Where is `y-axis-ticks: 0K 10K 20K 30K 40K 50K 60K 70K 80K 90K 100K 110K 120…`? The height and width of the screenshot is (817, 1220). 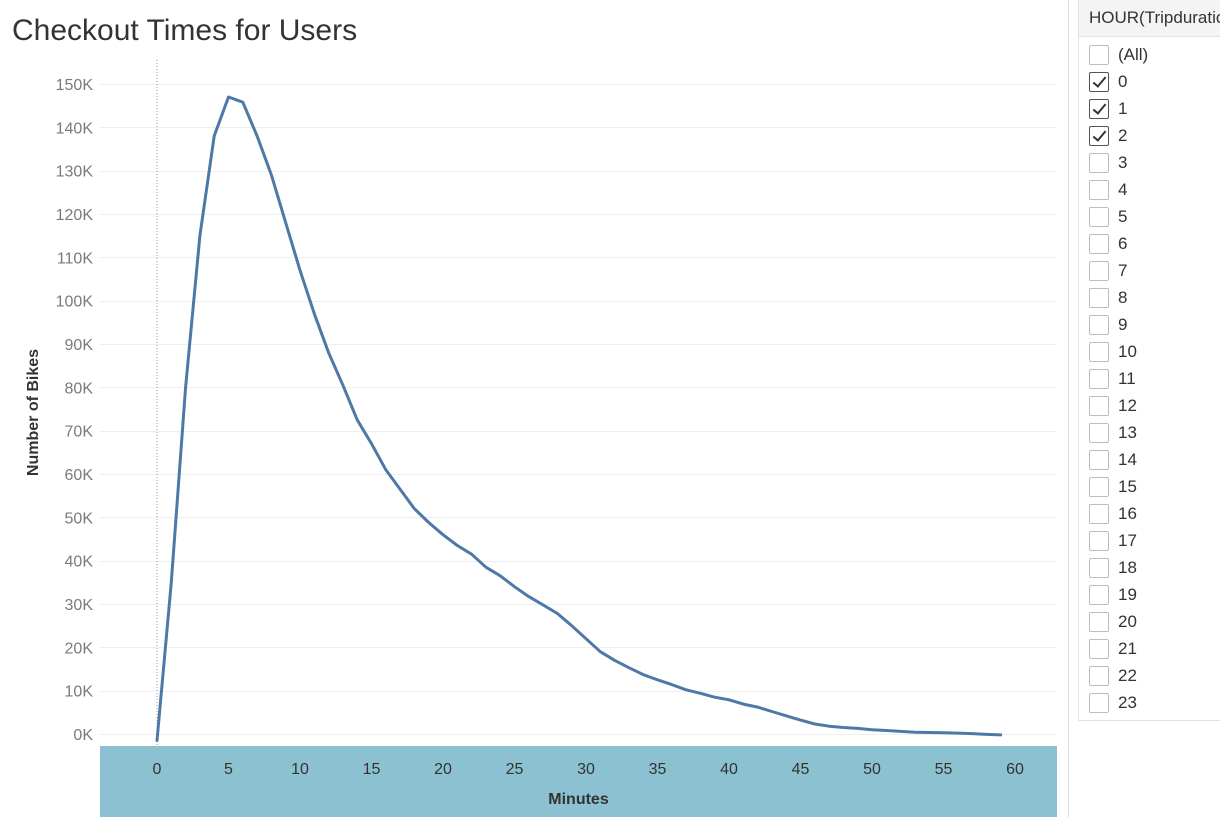 y-axis-ticks: 0K 10K 20K 30K 40K 50K 60K 70K 80K 90K 100K 110K 120… is located at coordinates (75, 410).